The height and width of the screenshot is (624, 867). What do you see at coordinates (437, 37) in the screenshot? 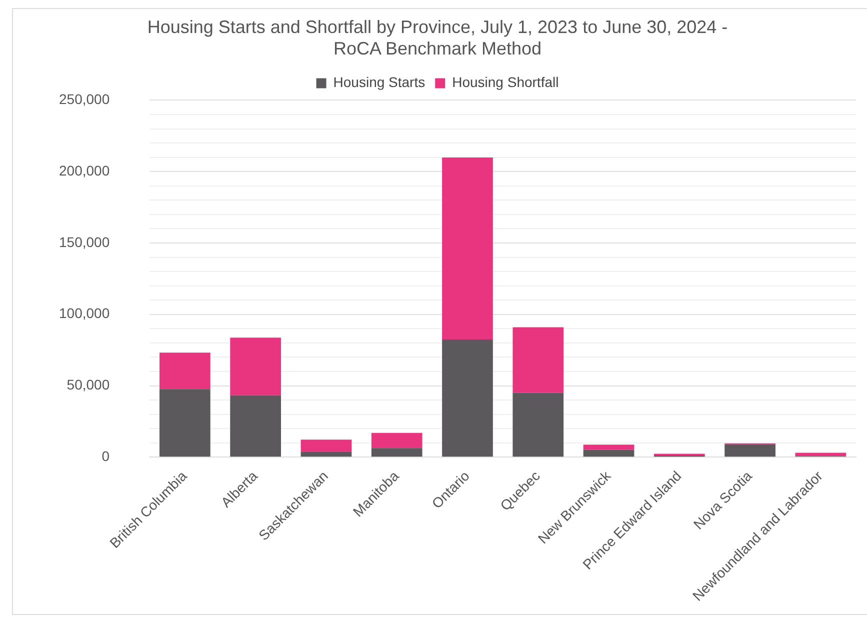
I see `chart-title: Housing Starts and Shortfall by Province, July 1, 2023 to June 30, 2024 - RoCA Benchmark Method` at bounding box center [437, 37].